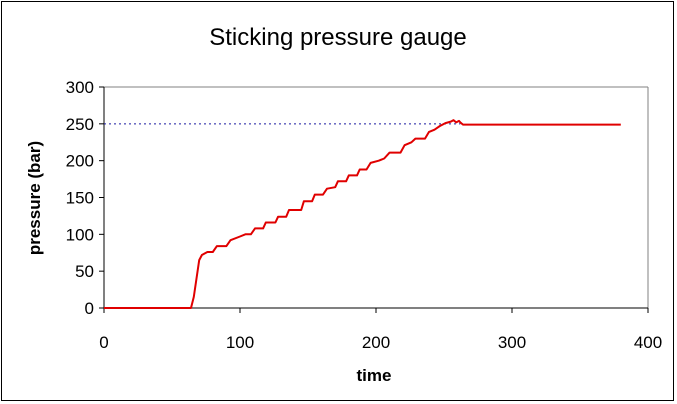 The width and height of the screenshot is (677, 404). What do you see at coordinates (376, 342) in the screenshot?
I see `x-tick-label: 200` at bounding box center [376, 342].